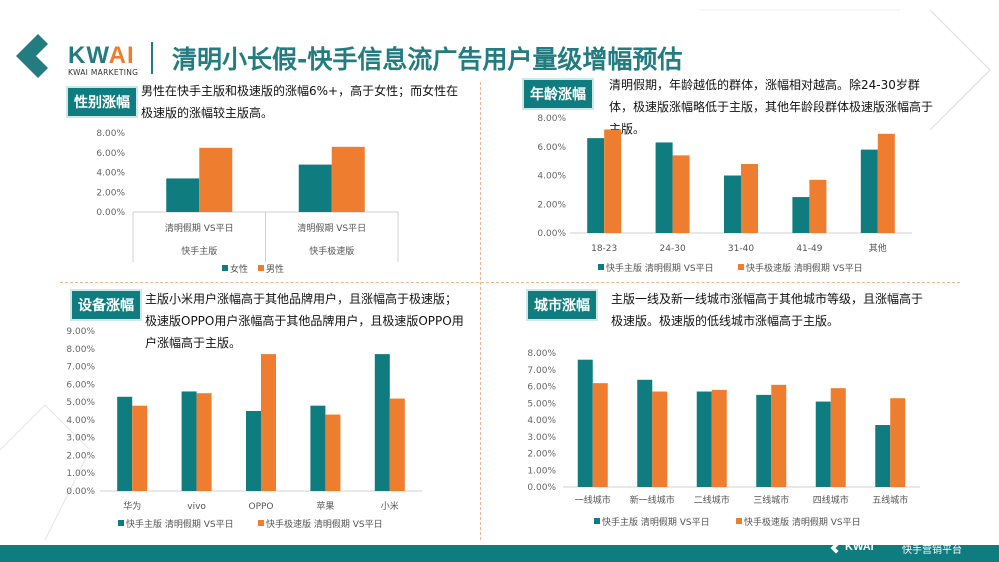 This screenshot has width=999, height=562. Describe the element at coordinates (673, 249) in the screenshot. I see `x-tick-label: 24-30` at that location.